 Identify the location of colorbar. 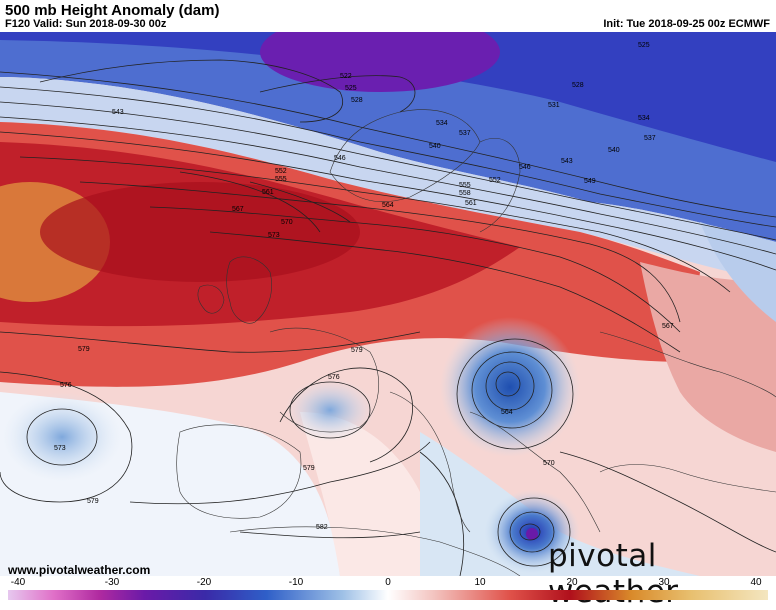
(388, 595).